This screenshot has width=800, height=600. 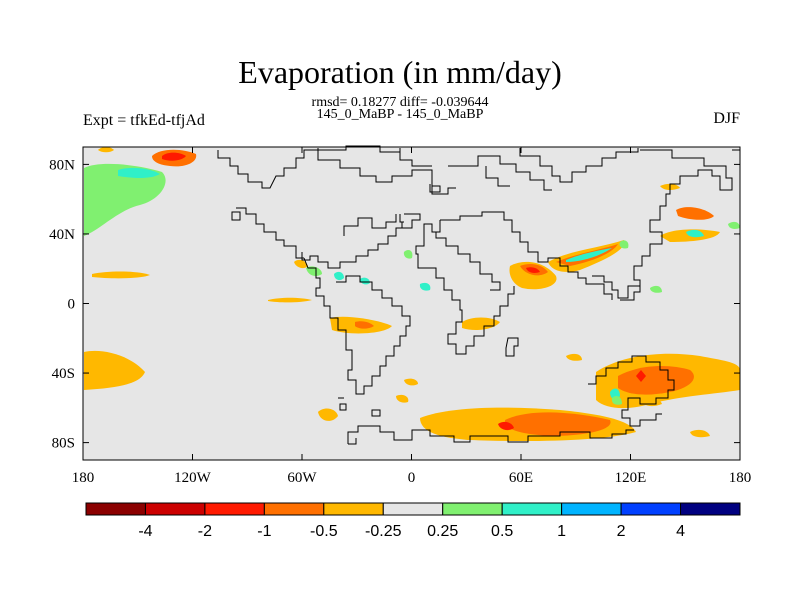 I want to click on x-tick-label: 120E, so click(x=631, y=478).